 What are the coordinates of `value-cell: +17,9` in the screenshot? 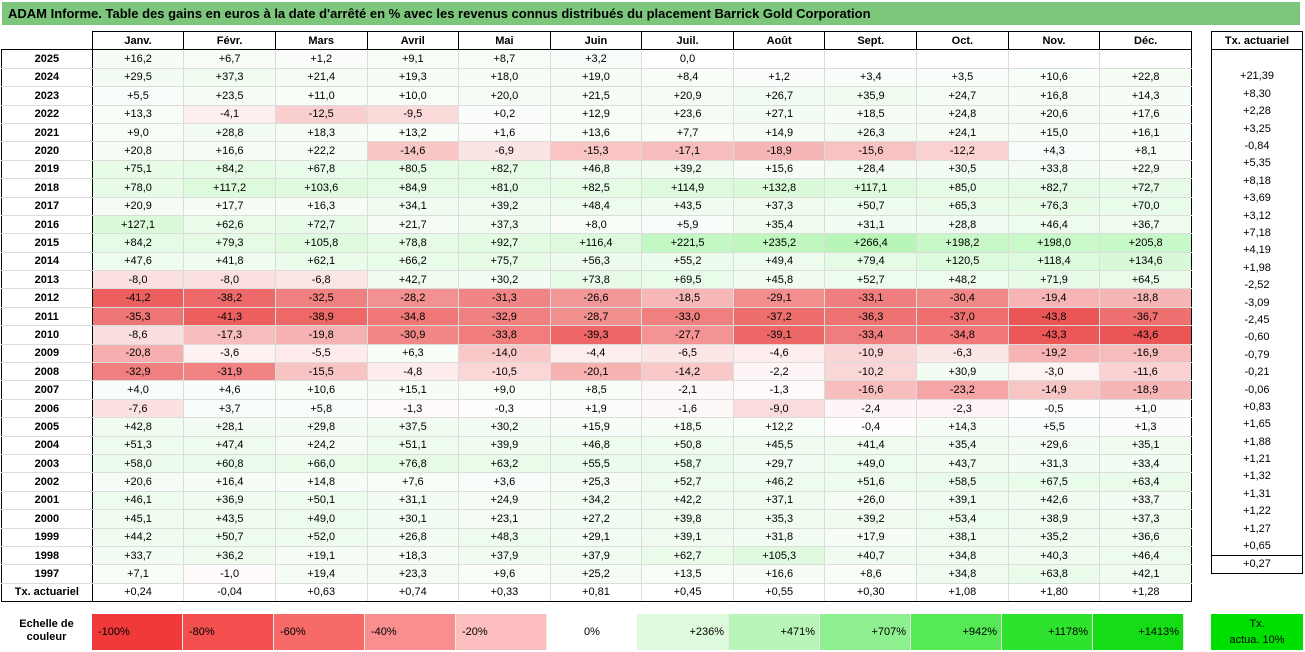 It's located at (871, 537).